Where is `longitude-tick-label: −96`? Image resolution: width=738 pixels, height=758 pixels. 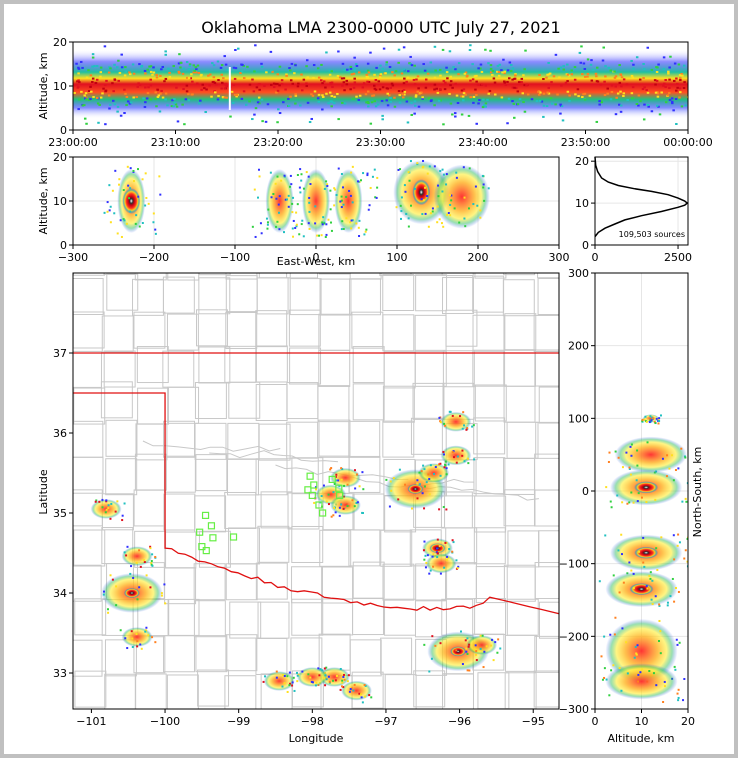 longitude-tick-label: −96 is located at coordinates (459, 721).